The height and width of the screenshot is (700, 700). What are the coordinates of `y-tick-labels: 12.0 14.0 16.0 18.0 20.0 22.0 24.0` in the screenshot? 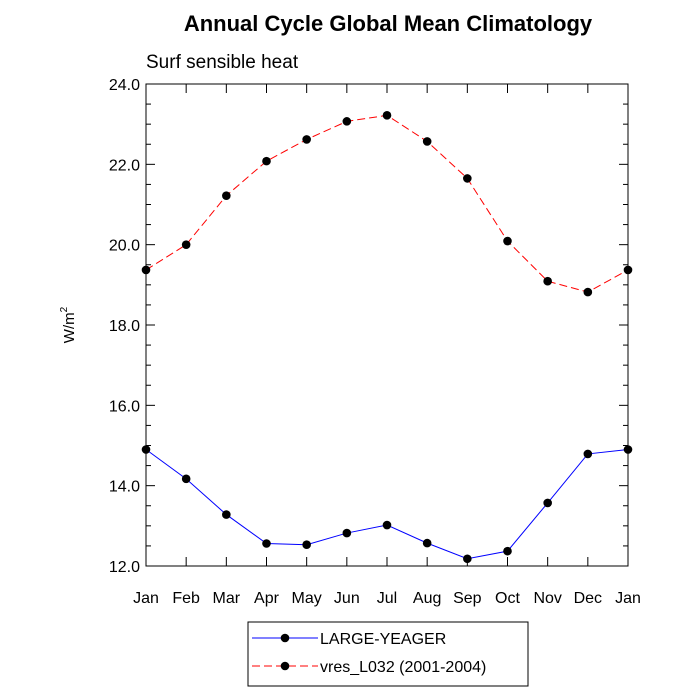 It's located at (124, 326).